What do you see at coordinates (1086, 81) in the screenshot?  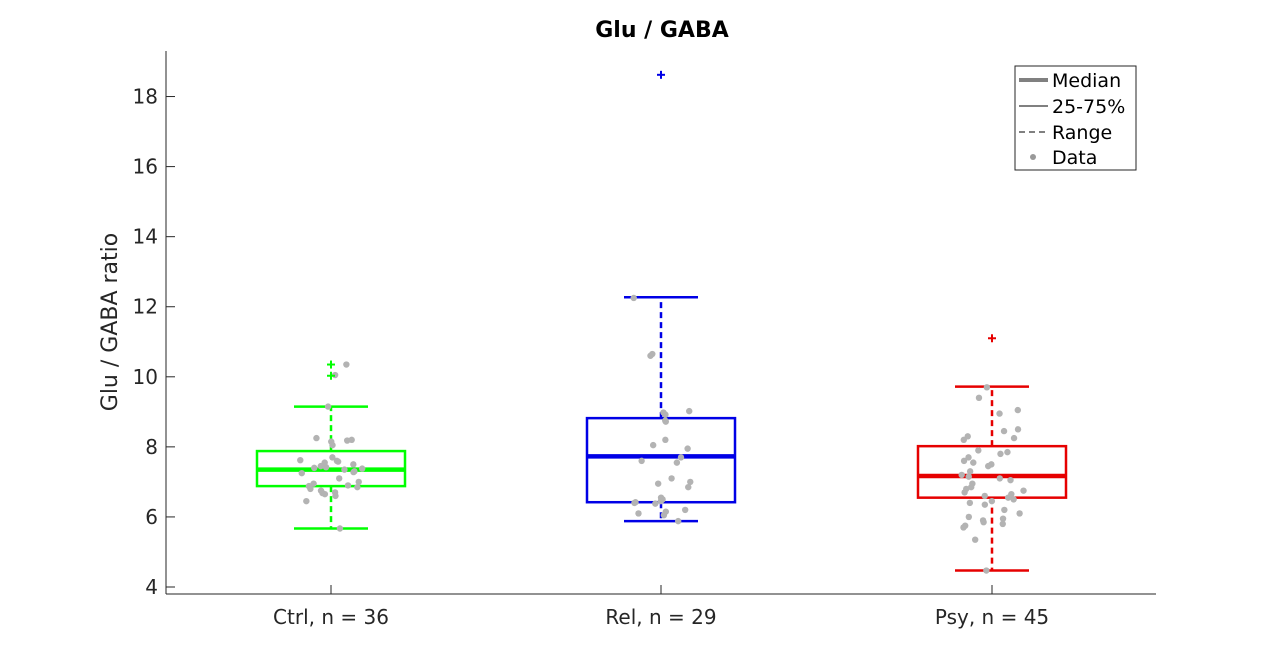 I see `legend-median-label: Median` at bounding box center [1086, 81].